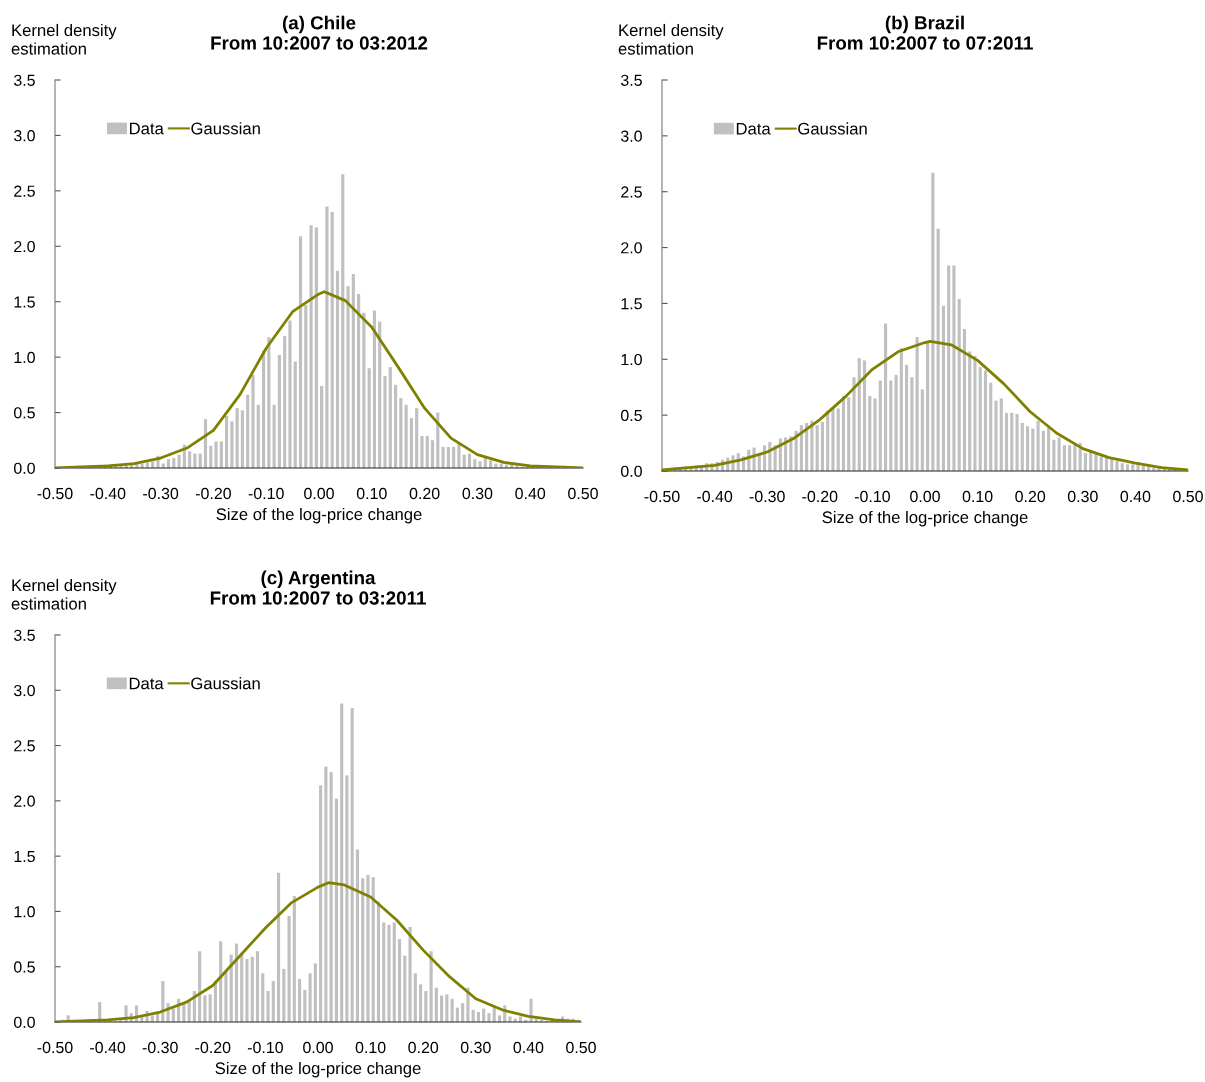 This screenshot has height=1082, width=1205. I want to click on chart-title: (a) Chile From 10:2007 to 03:2012, so click(319, 32).